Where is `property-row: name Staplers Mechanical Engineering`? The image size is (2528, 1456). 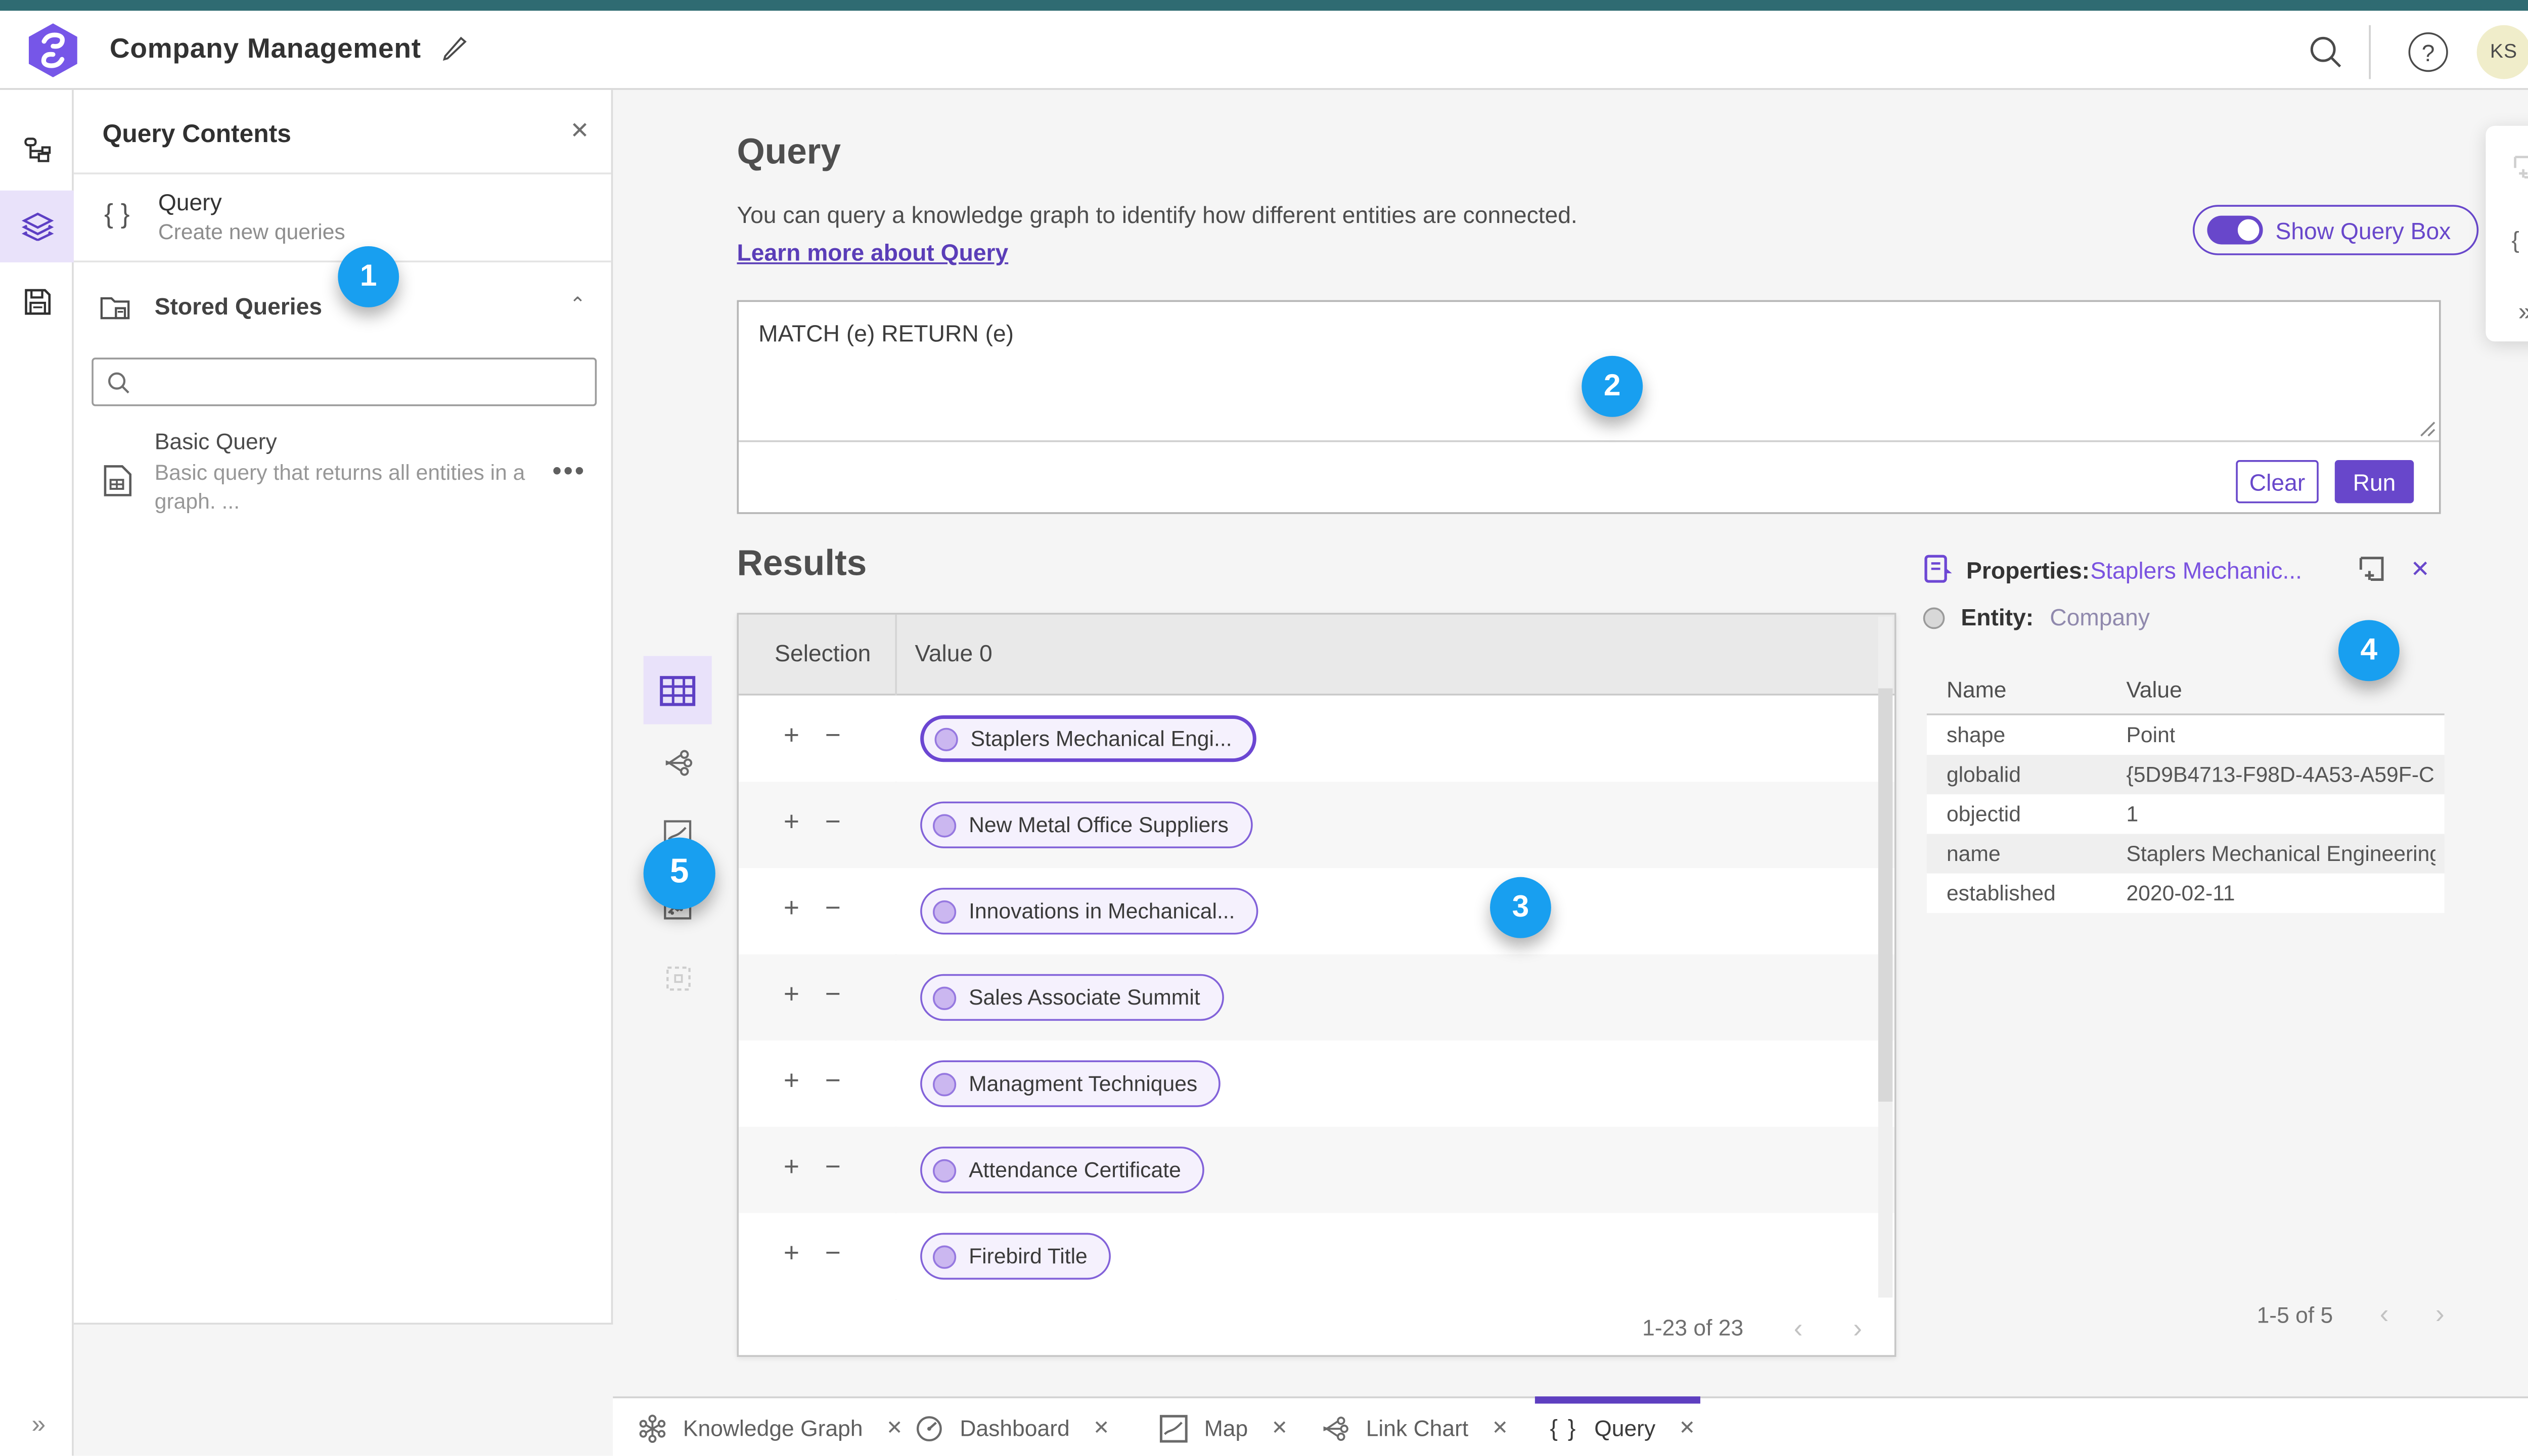 property-row: name Staplers Mechanical Engineering is located at coordinates (2186, 854).